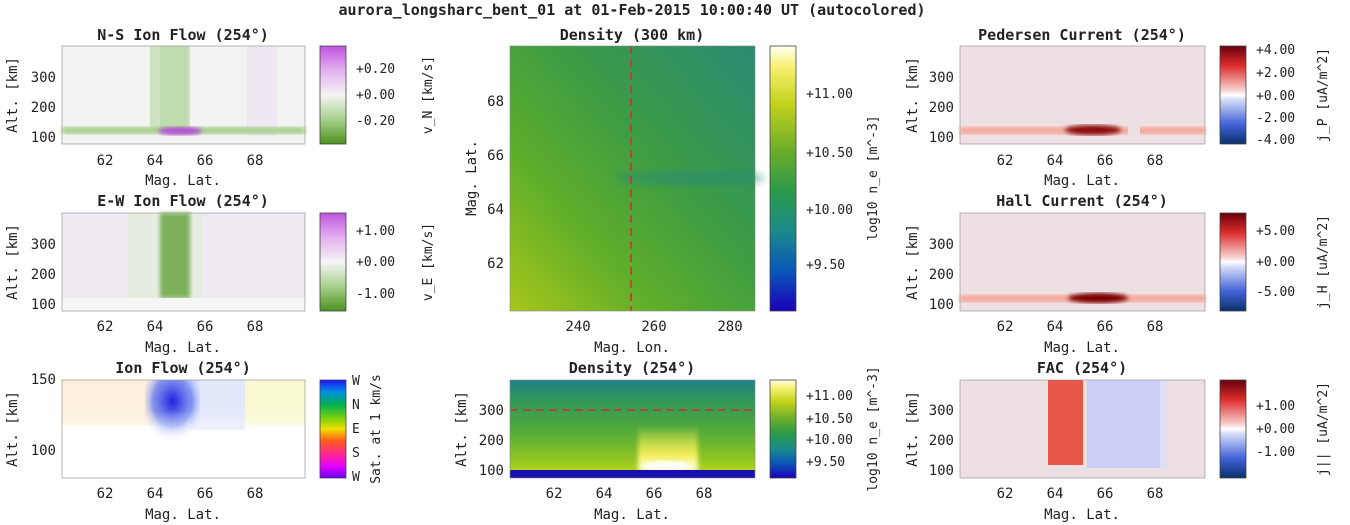 This screenshot has width=1350, height=525. What do you see at coordinates (632, 348) in the screenshot?
I see `x-axis-label: Mag. Lon.` at bounding box center [632, 348].